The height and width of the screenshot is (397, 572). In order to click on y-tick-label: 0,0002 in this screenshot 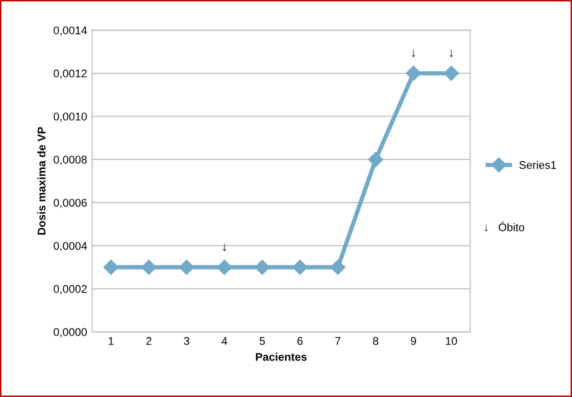, I will do `click(70, 289)`.